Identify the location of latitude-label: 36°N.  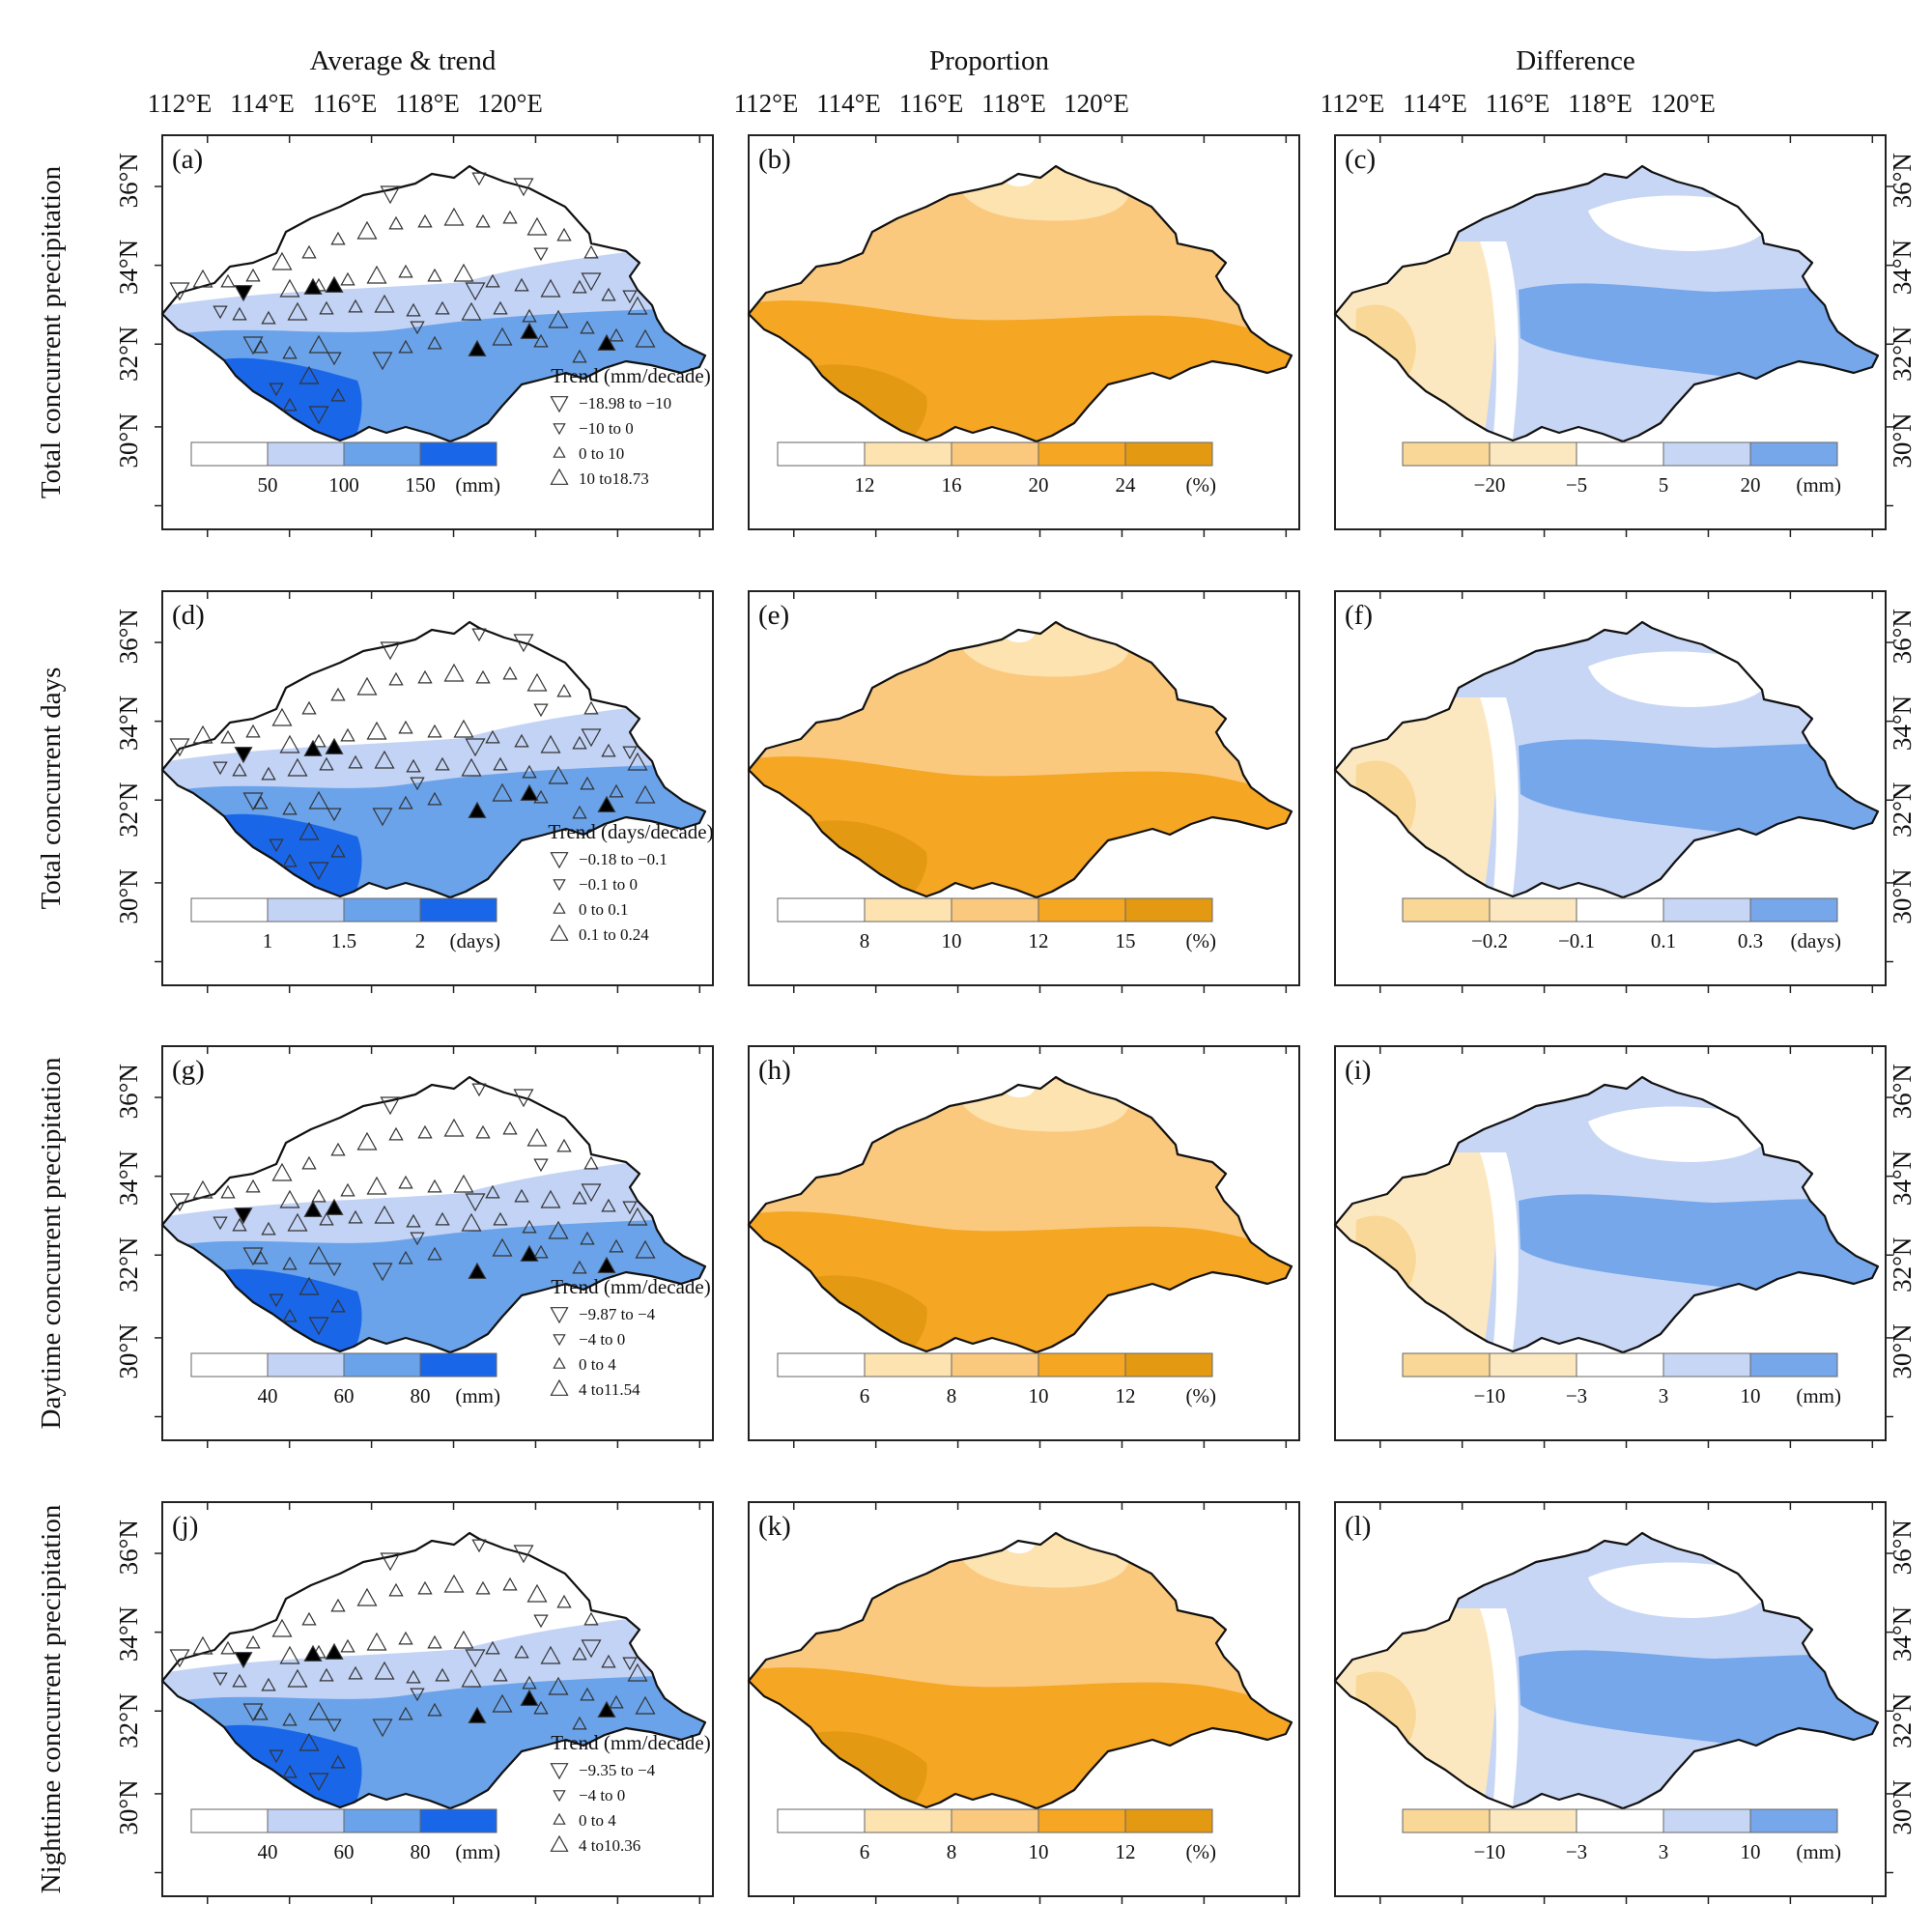
(128, 1547).